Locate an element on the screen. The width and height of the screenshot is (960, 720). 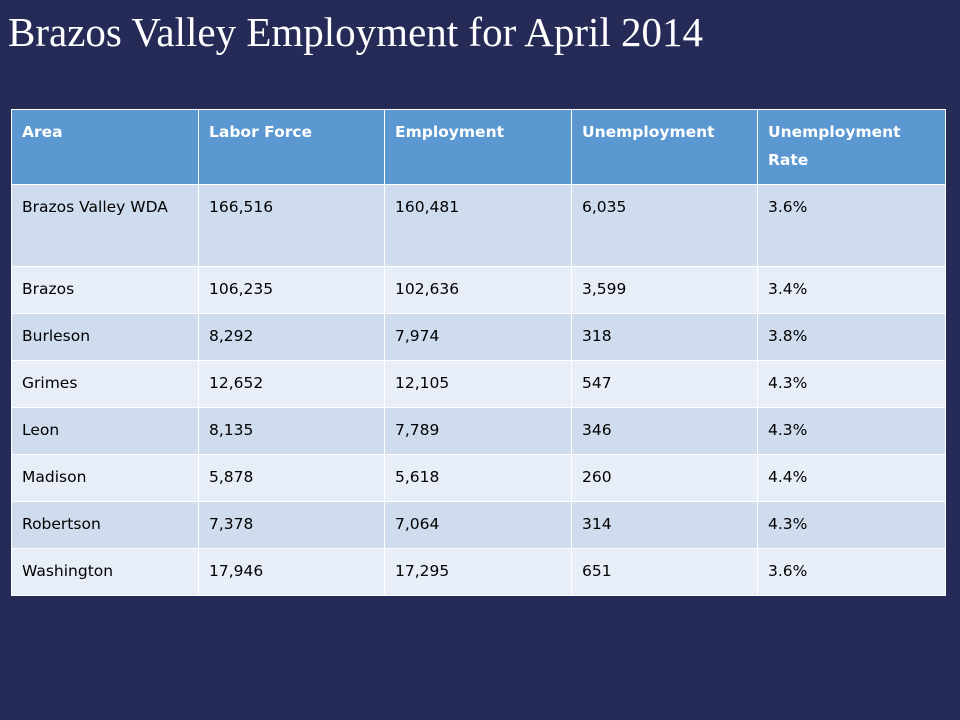
header-area: Area is located at coordinates (105, 147).